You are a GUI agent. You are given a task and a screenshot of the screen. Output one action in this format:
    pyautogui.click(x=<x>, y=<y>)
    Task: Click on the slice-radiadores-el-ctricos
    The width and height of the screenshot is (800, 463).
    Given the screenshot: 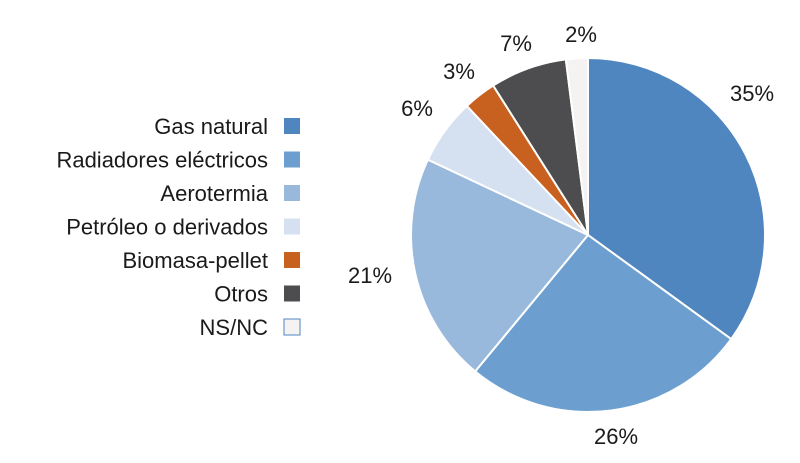 What is the action you would take?
    pyautogui.click(x=603, y=323)
    